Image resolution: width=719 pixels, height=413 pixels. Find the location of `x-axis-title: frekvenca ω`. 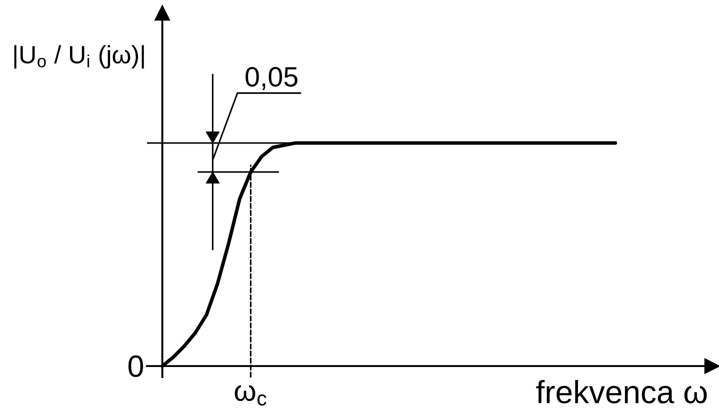

x-axis-title: frekvenca ω is located at coordinates (621, 392).